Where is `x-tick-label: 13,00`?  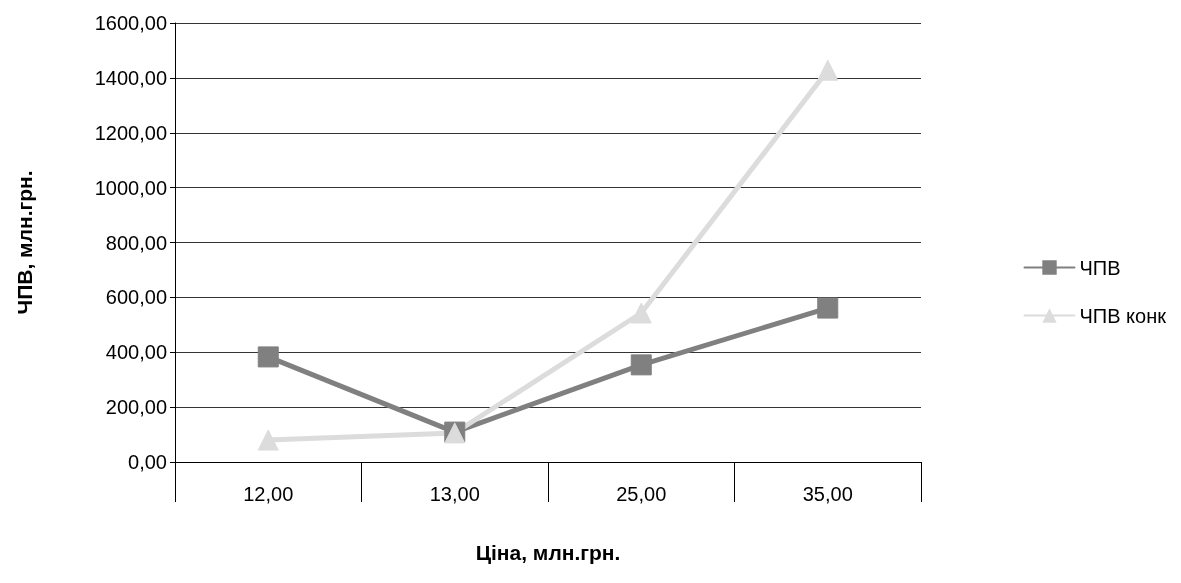 x-tick-label: 13,00 is located at coordinates (454, 494).